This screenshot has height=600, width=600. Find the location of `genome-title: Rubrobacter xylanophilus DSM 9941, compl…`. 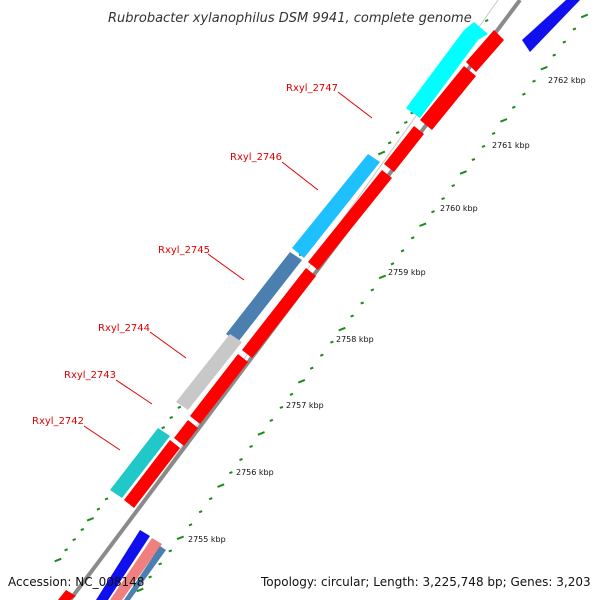

genome-title: Rubrobacter xylanophilus DSM 9941, compl… is located at coordinates (290, 18).